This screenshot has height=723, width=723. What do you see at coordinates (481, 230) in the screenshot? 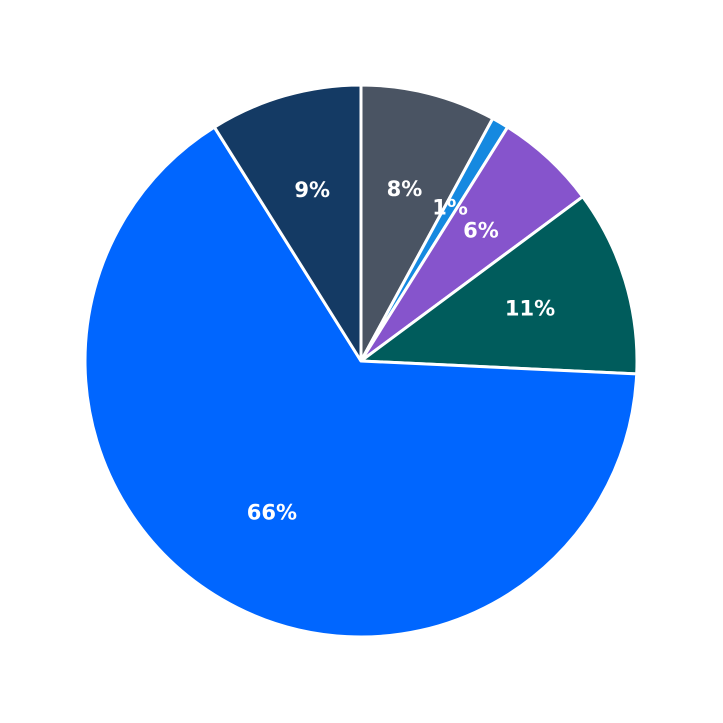
I see `slice-label: 6%` at bounding box center [481, 230].